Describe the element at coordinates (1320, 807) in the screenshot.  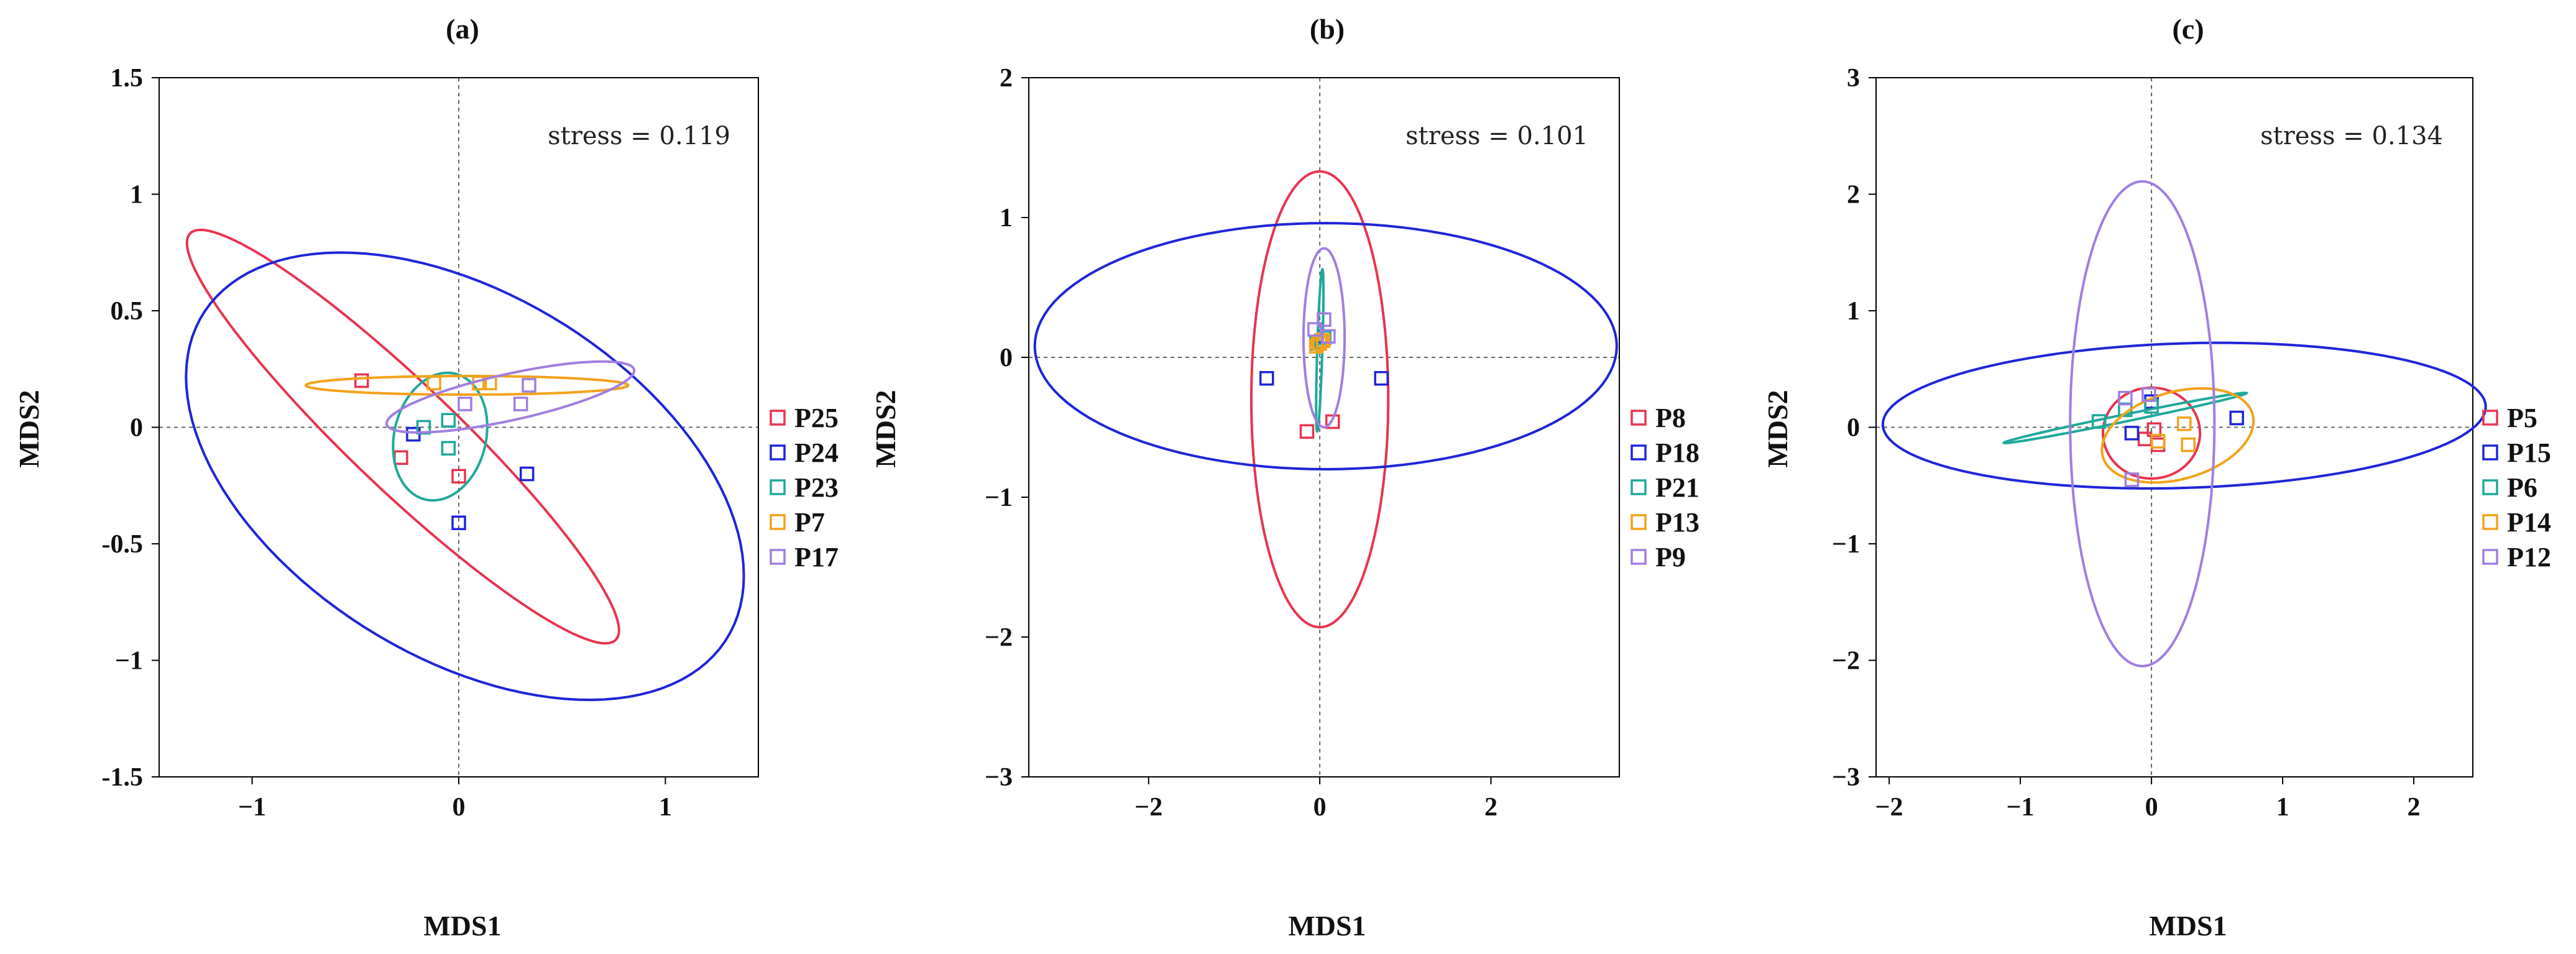
I see `panel-b-x-tick-label: 0` at that location.